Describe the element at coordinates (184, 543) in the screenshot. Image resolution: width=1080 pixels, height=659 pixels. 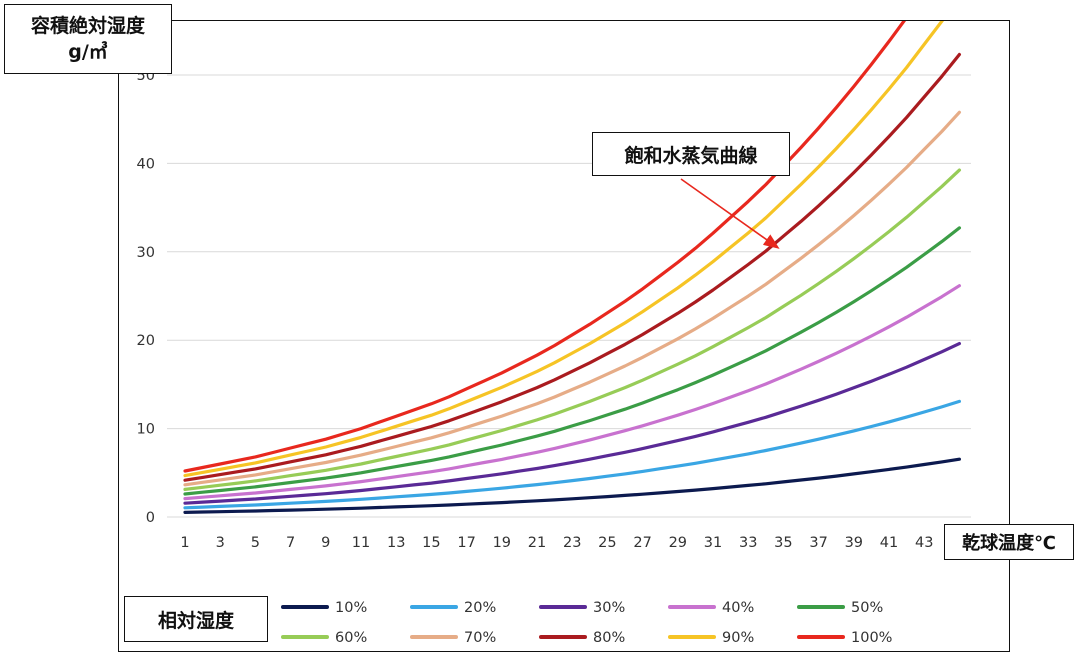
I see `x-tick-1: 1` at that location.